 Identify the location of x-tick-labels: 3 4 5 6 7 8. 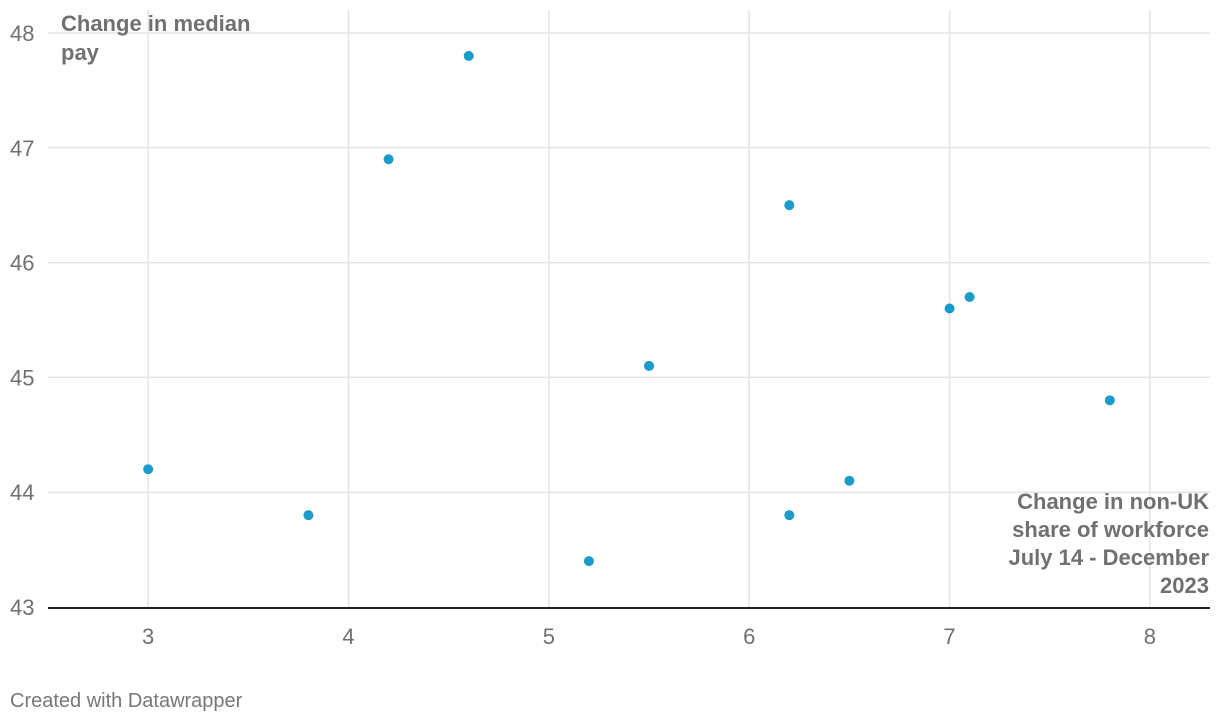
(649, 636).